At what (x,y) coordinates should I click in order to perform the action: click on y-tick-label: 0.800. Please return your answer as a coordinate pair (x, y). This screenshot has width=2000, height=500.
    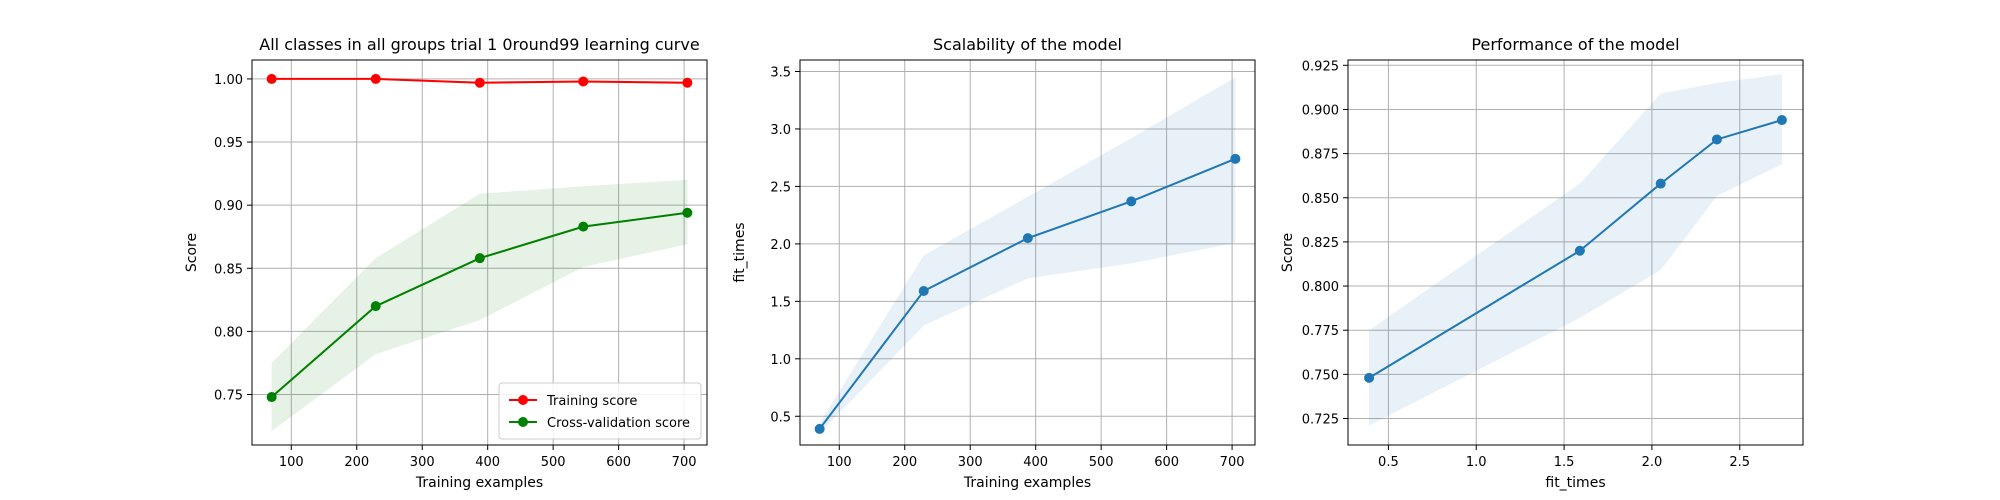
    Looking at the image, I should click on (1320, 287).